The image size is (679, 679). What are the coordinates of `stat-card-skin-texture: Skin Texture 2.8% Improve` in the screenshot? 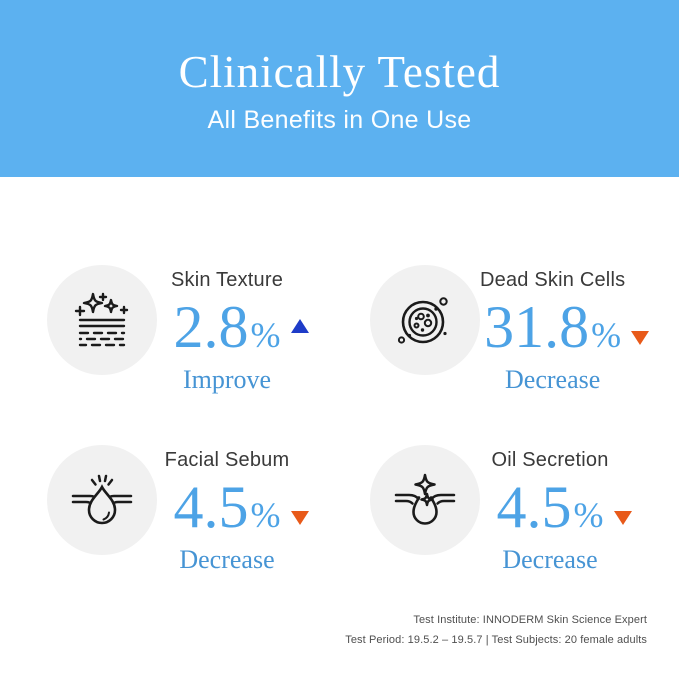 It's located at (178, 327).